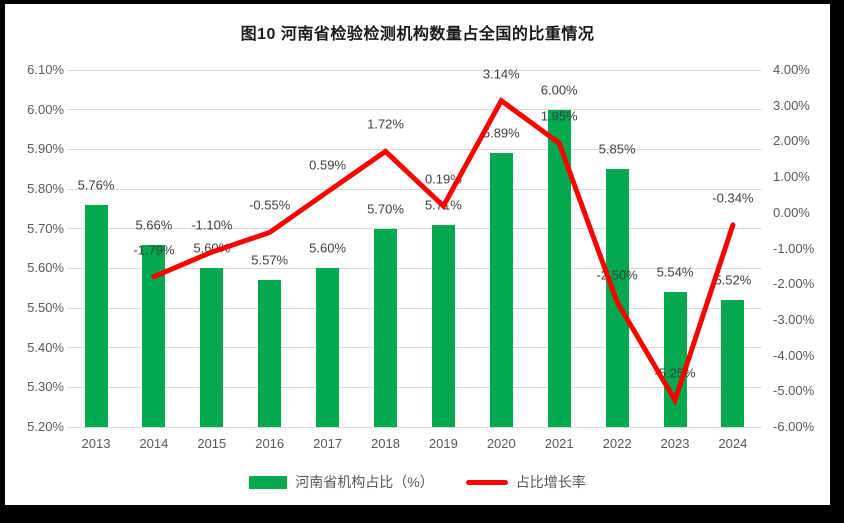  I want to click on x-axis-label: 2024, so click(733, 443).